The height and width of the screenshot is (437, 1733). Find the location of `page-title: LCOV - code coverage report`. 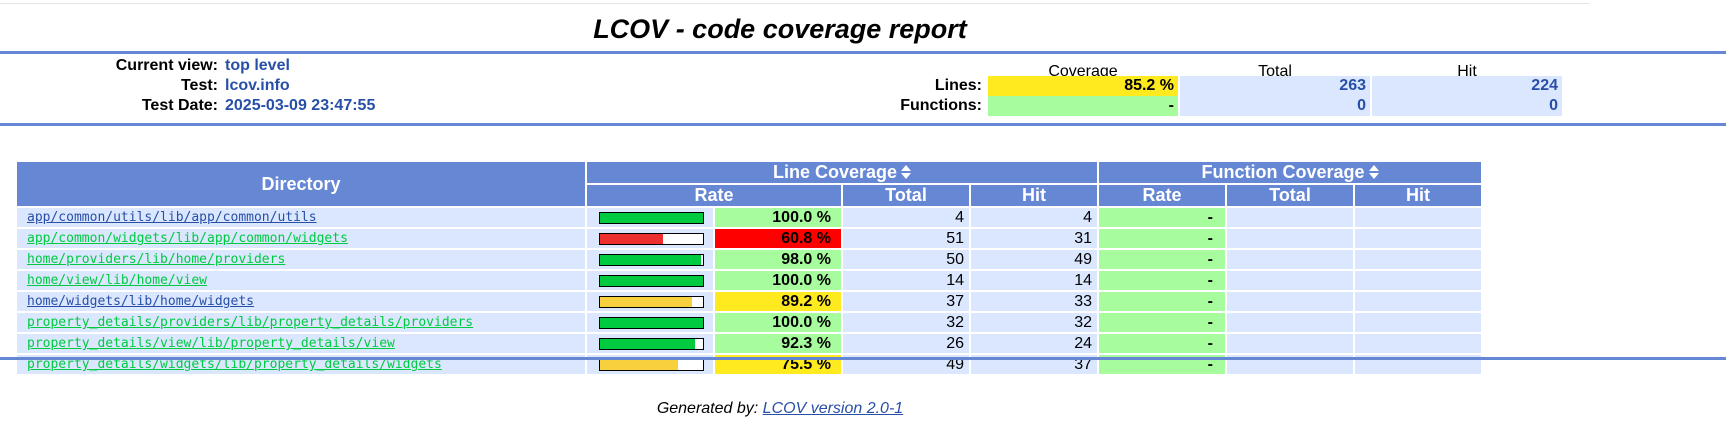

page-title: LCOV - code coverage report is located at coordinates (780, 29).